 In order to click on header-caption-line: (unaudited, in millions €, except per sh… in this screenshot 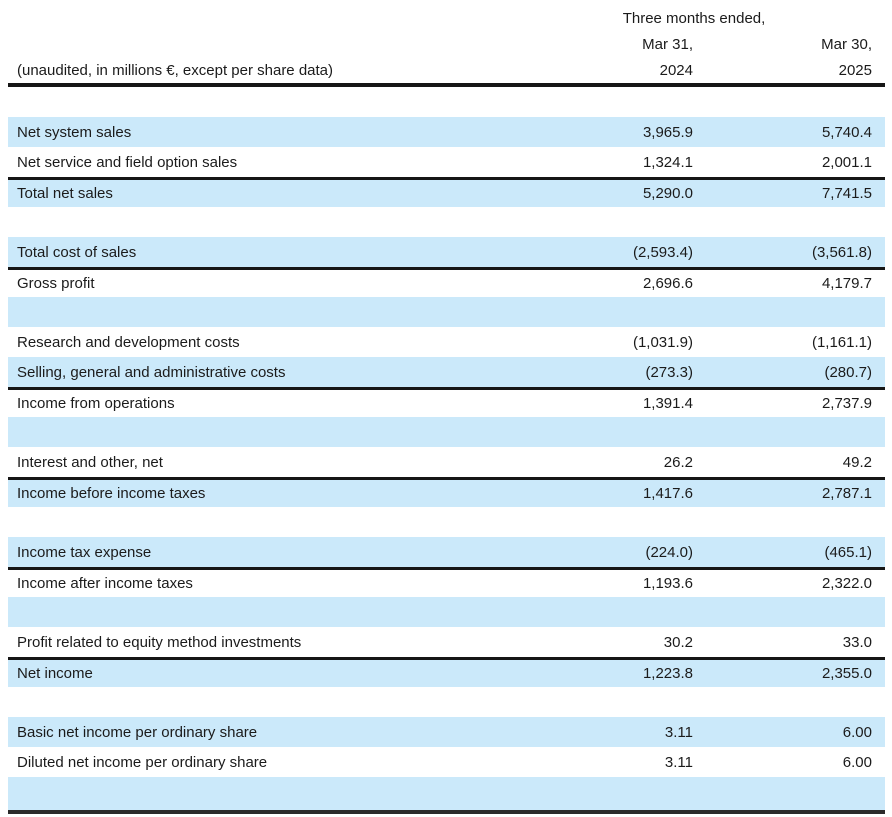, I will do `click(446, 70)`.